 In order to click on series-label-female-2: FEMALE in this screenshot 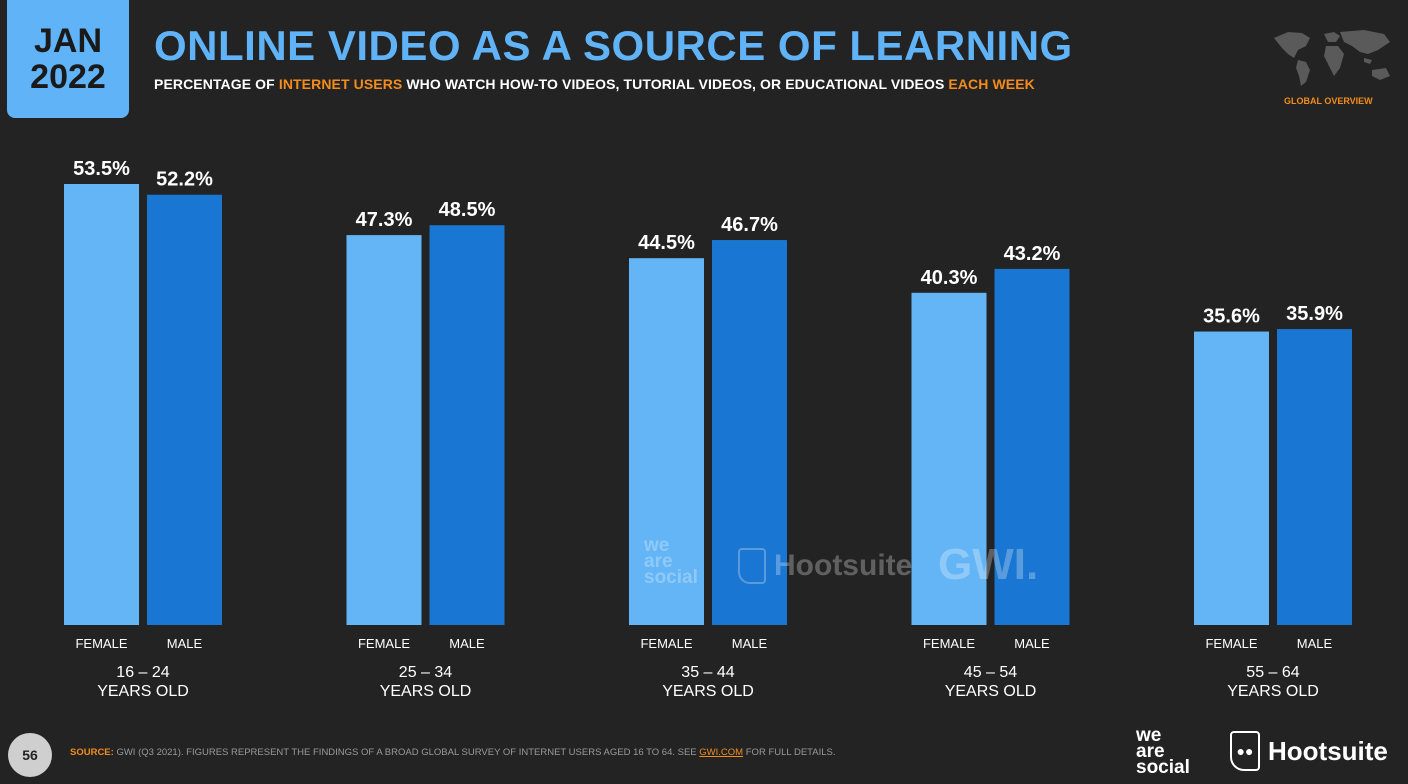, I will do `click(384, 643)`.